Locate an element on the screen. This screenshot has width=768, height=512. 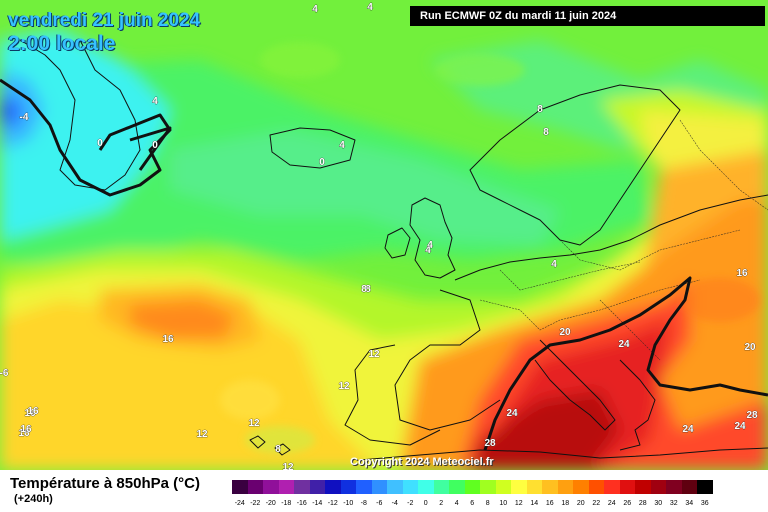
color-scale is located at coordinates (472, 487).